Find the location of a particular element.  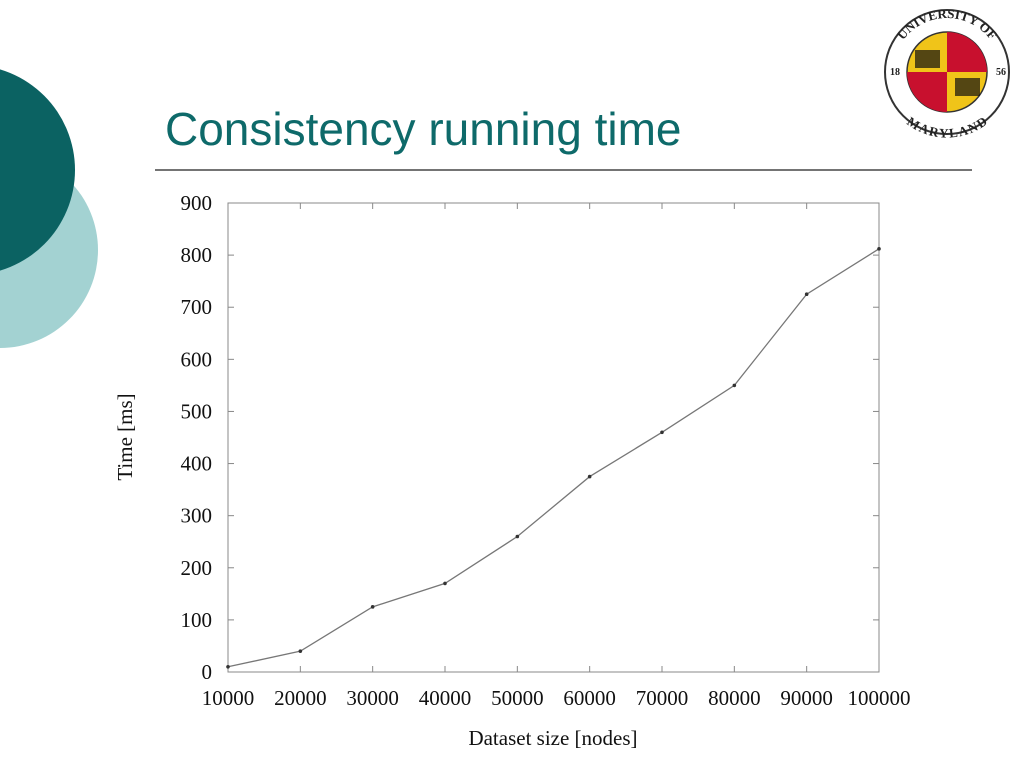

x-tick-label: 100000 is located at coordinates (879, 698).